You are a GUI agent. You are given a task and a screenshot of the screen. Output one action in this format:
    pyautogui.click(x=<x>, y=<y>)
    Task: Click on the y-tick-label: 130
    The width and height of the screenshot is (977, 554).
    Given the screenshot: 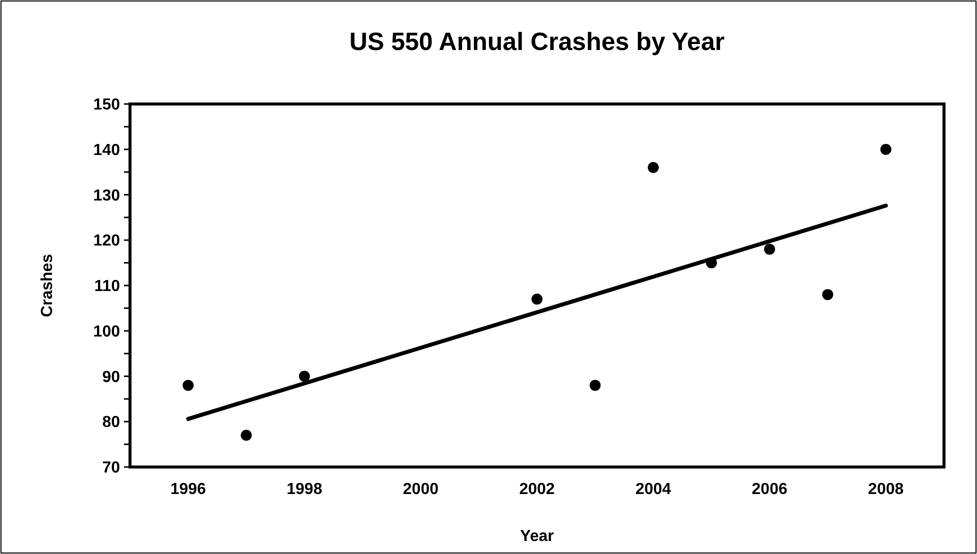 What is the action you would take?
    pyautogui.click(x=106, y=195)
    